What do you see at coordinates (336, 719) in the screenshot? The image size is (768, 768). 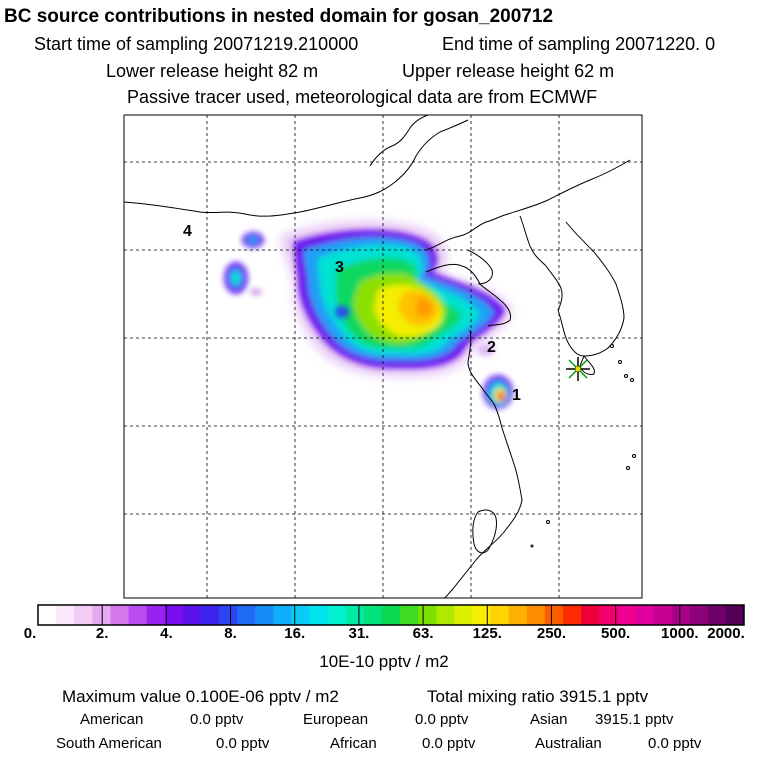 I see `region-name-european: European` at bounding box center [336, 719].